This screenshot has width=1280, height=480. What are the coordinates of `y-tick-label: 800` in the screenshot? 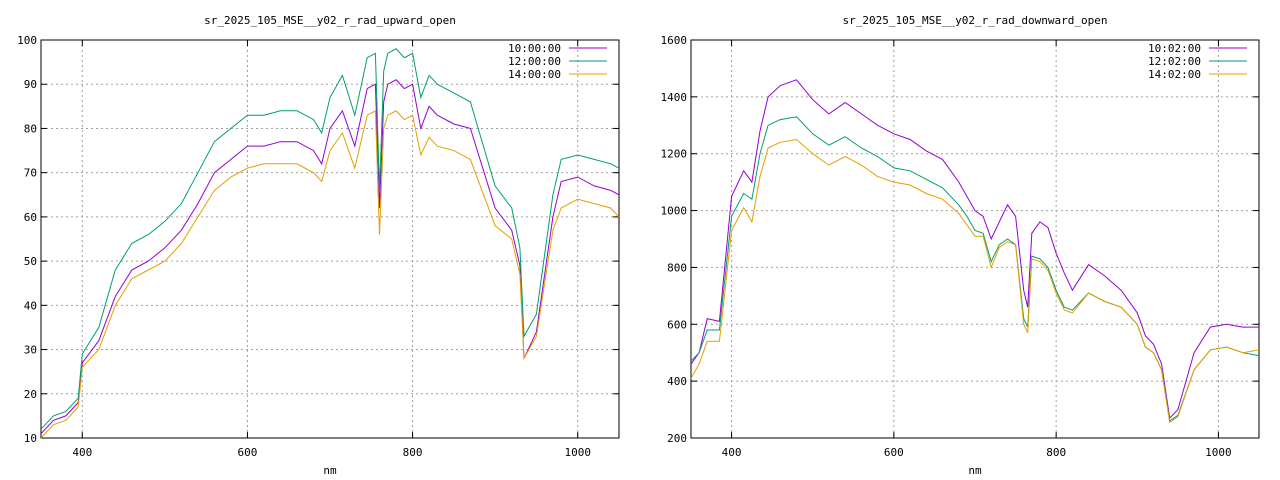 It's located at (677, 267).